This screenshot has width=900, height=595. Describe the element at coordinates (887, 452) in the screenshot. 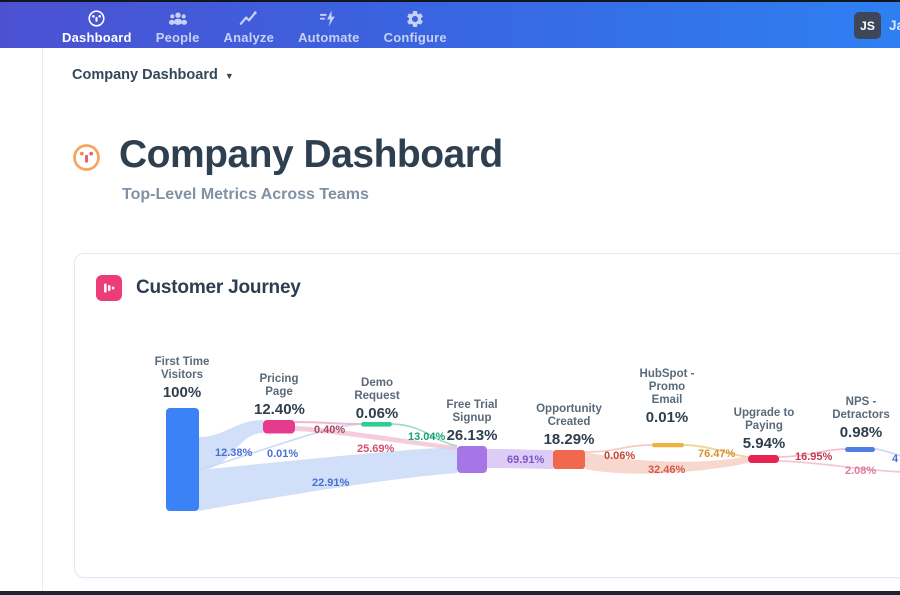

I see `flow-nps-offscreen` at that location.